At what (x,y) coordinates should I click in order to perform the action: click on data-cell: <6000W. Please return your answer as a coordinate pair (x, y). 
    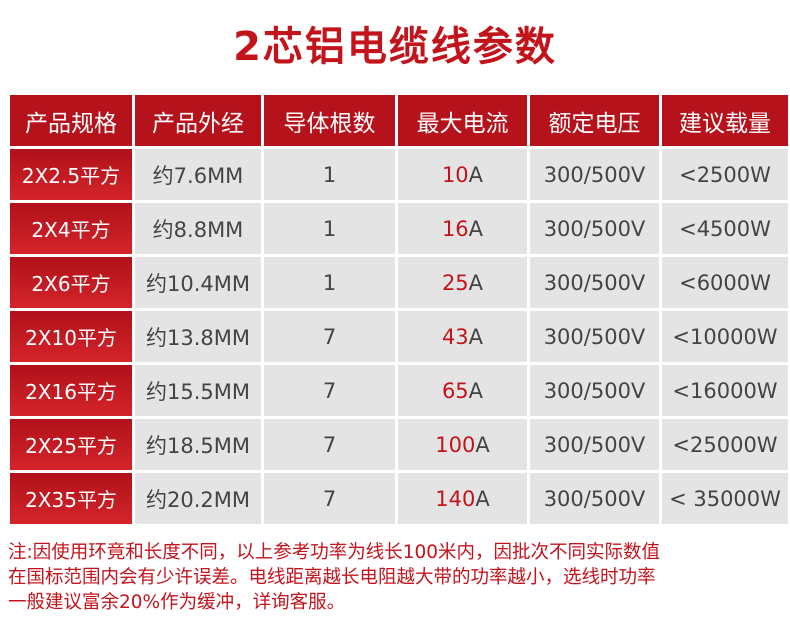
    Looking at the image, I should click on (725, 282).